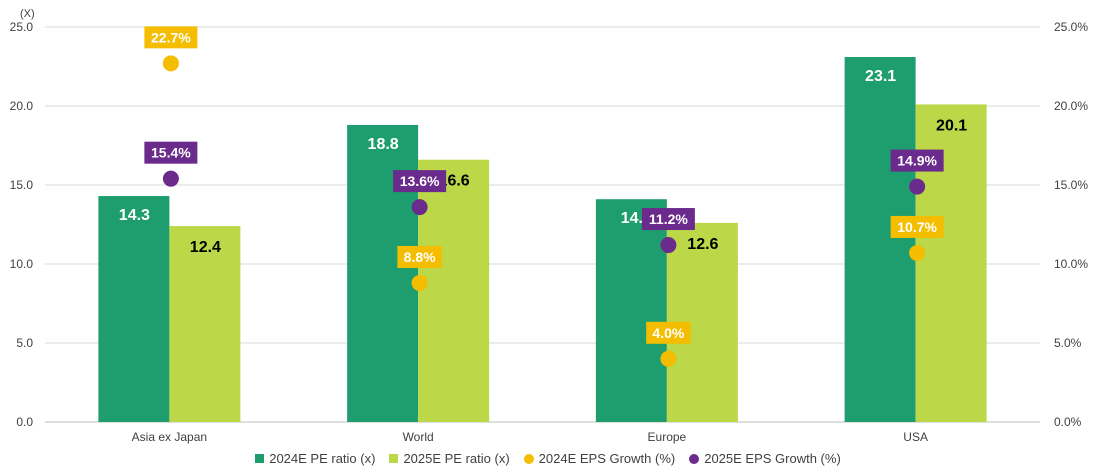  I want to click on category-labels: Asia ex Japan World Europe USA, so click(530, 437).